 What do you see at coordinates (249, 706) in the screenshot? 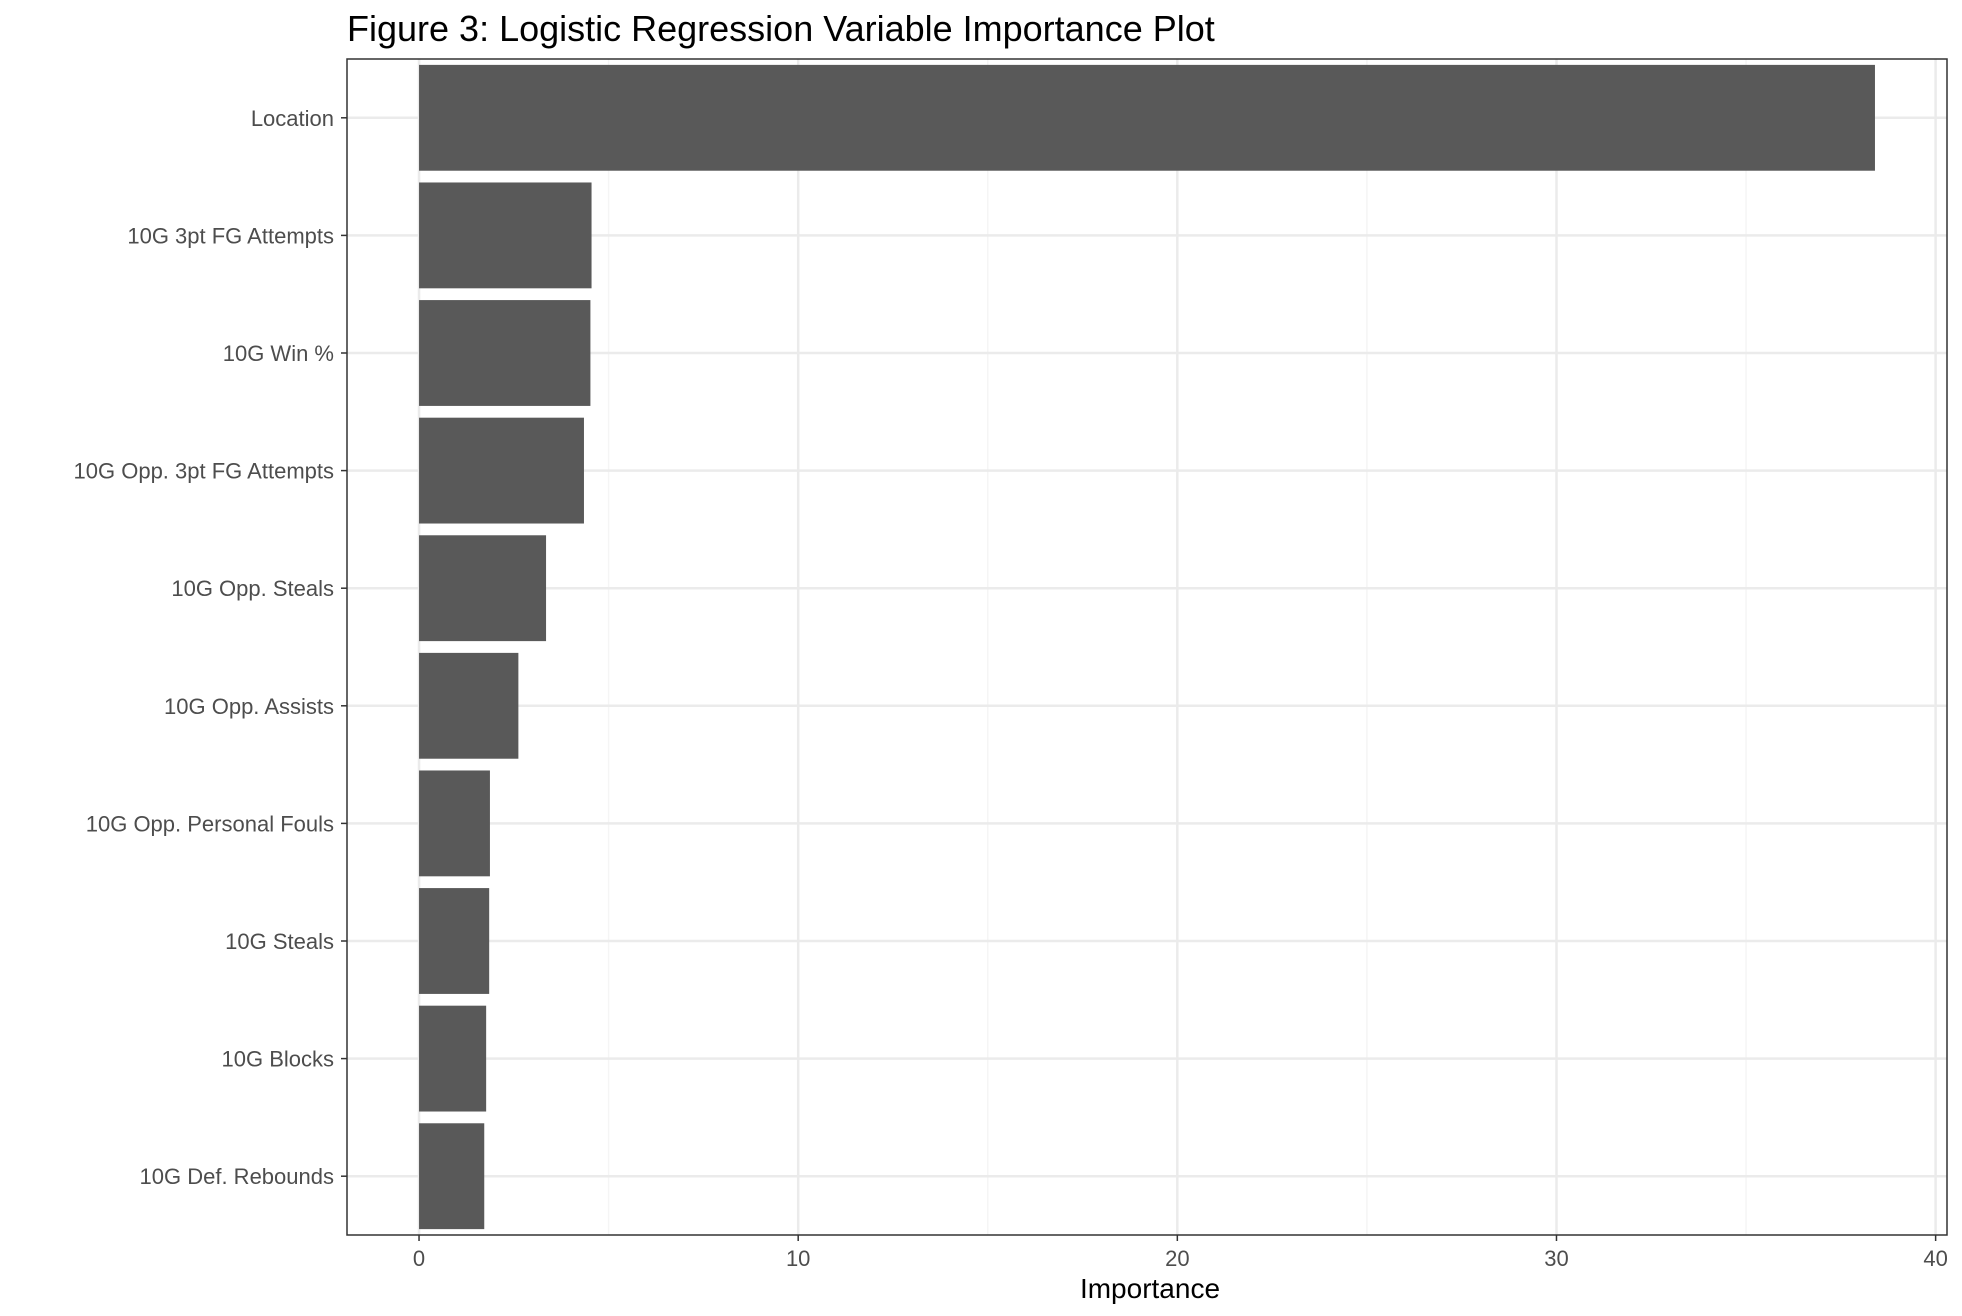
I see `y-tick-label: 10G Opp. Assists` at bounding box center [249, 706].